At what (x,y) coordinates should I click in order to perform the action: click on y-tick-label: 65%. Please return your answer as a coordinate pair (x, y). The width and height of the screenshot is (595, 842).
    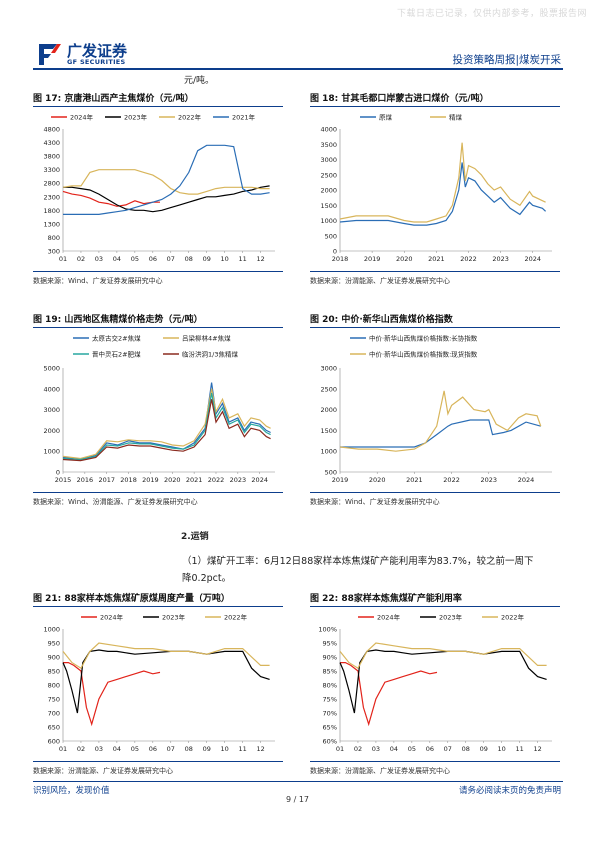
    Looking at the image, I should click on (330, 728).